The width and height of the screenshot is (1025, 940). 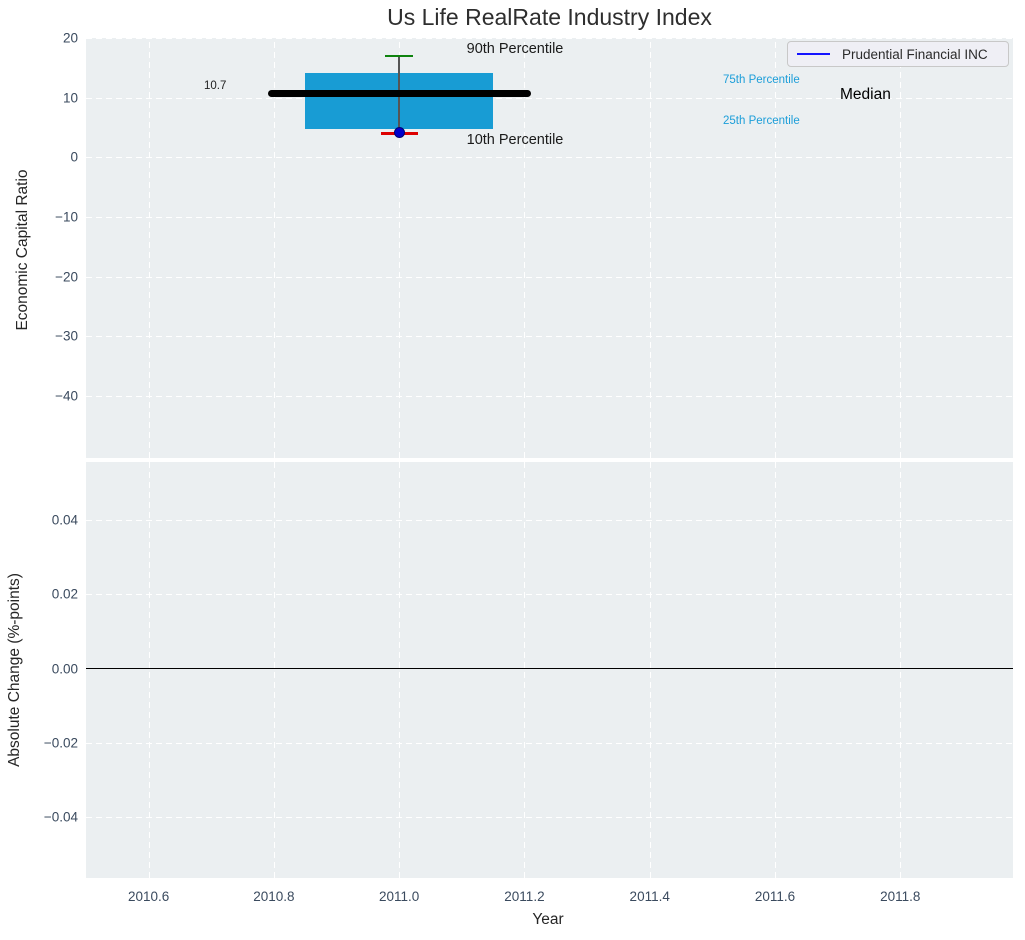 I want to click on legend: Prudential Financial INC, so click(x=898, y=54).